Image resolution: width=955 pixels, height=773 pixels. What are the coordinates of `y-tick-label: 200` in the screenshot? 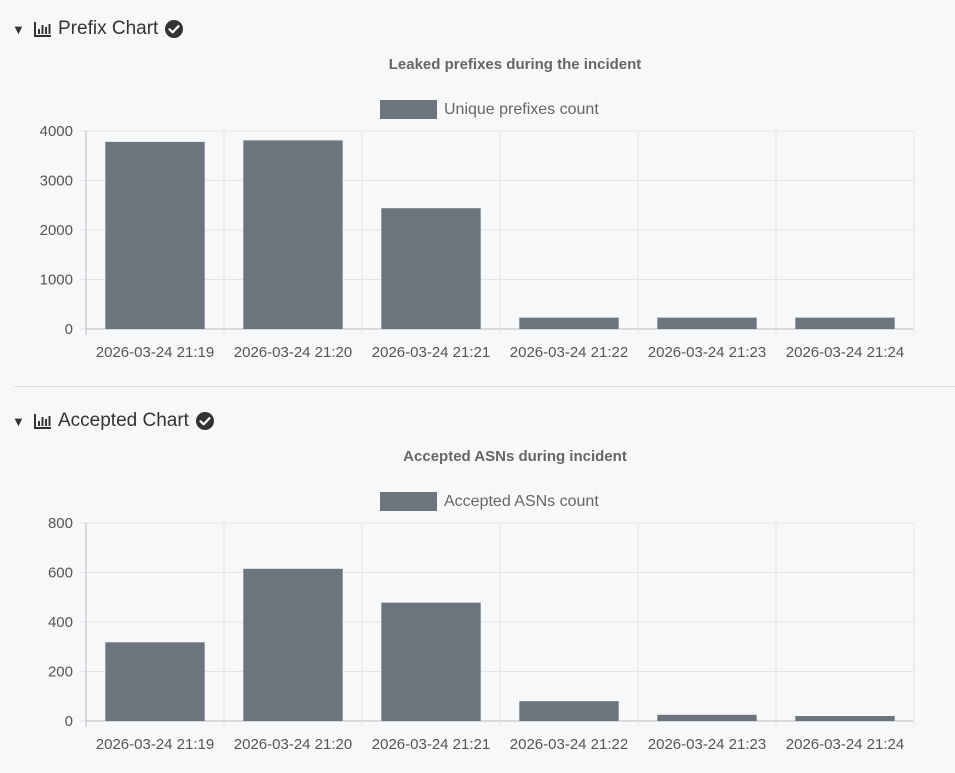 It's located at (60, 672).